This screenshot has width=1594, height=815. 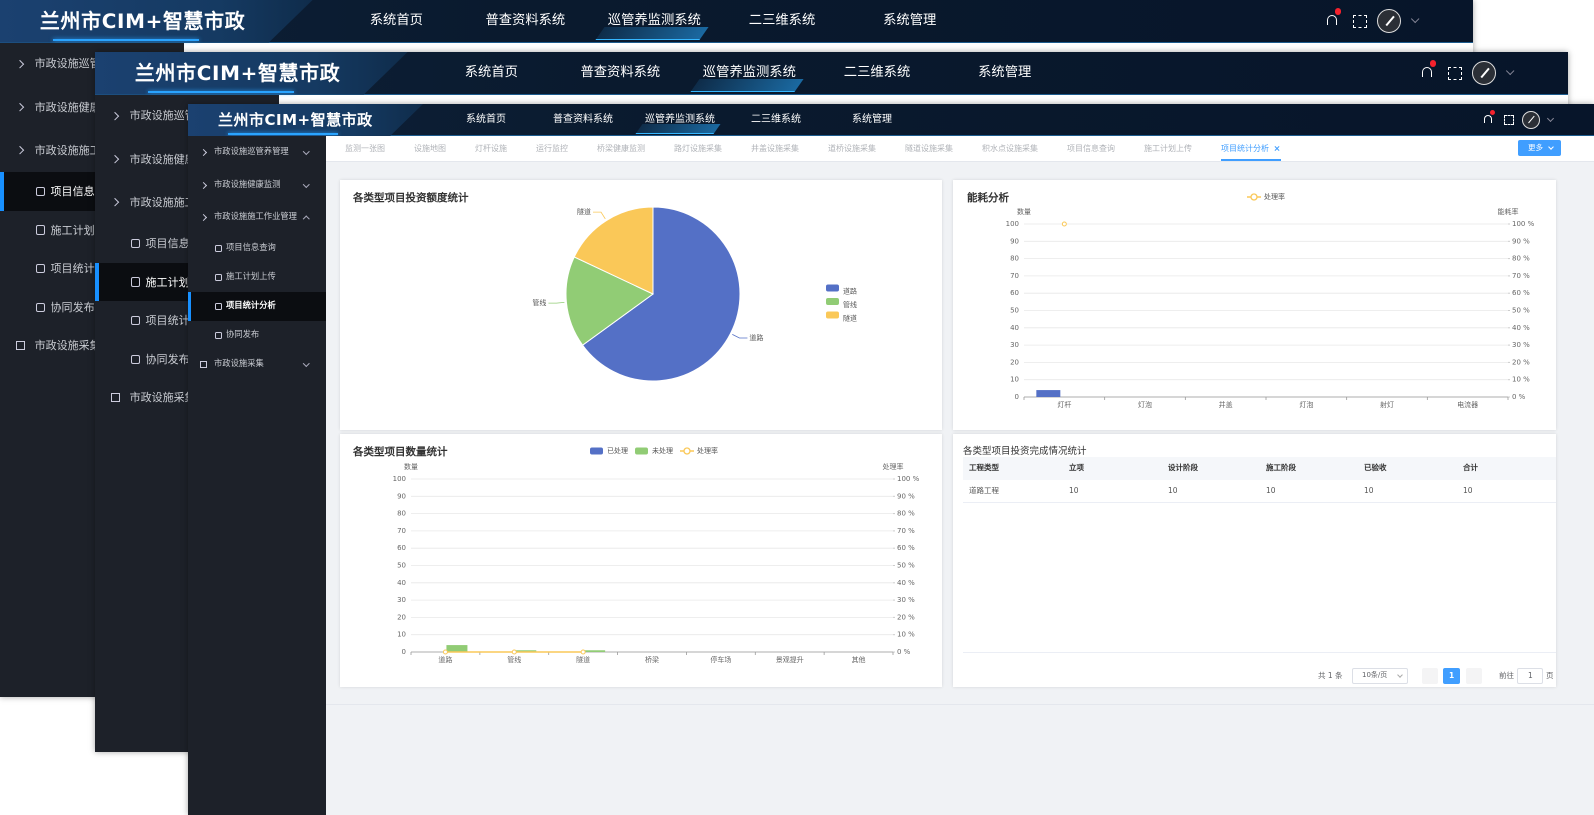 I want to click on tab-label: 道桥设施采集, so click(x=852, y=148).